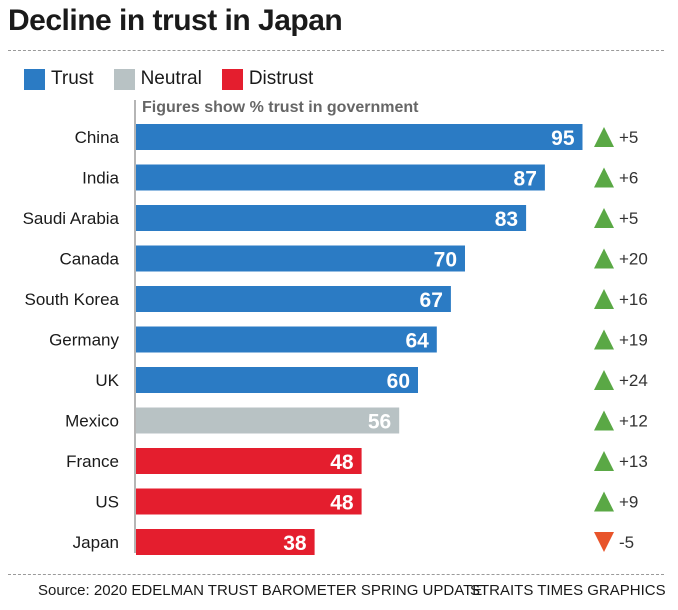 The image size is (678, 610). Describe the element at coordinates (604, 137) in the screenshot. I see `change-arrow-china` at that location.